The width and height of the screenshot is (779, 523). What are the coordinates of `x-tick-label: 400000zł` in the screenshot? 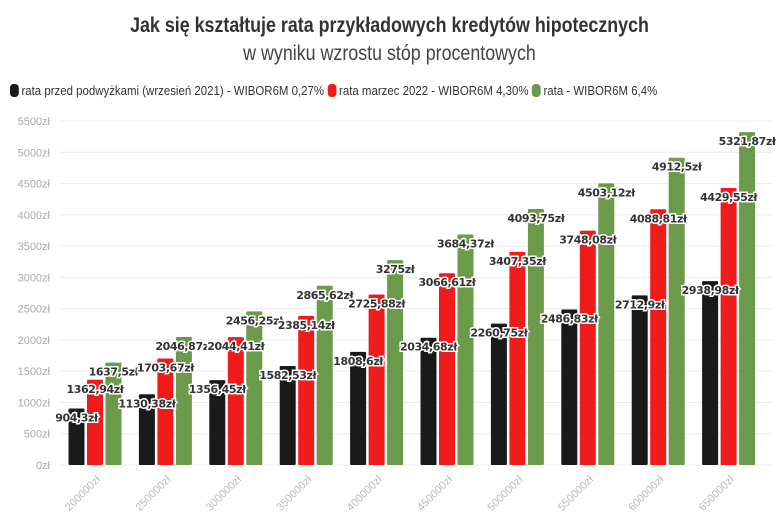 It's located at (365, 493).